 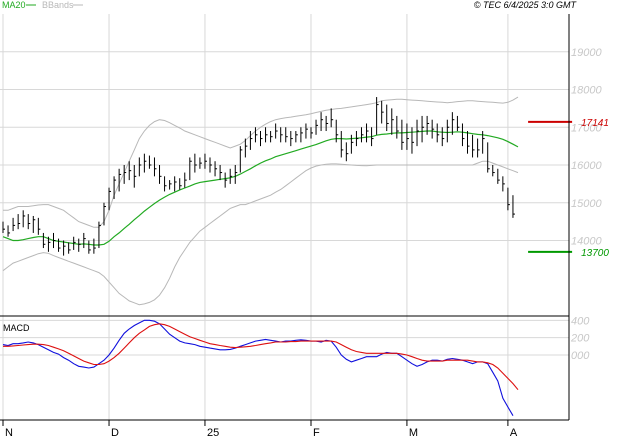 What do you see at coordinates (586, 242) in the screenshot?
I see `price-y-tick-label: 14000` at bounding box center [586, 242].